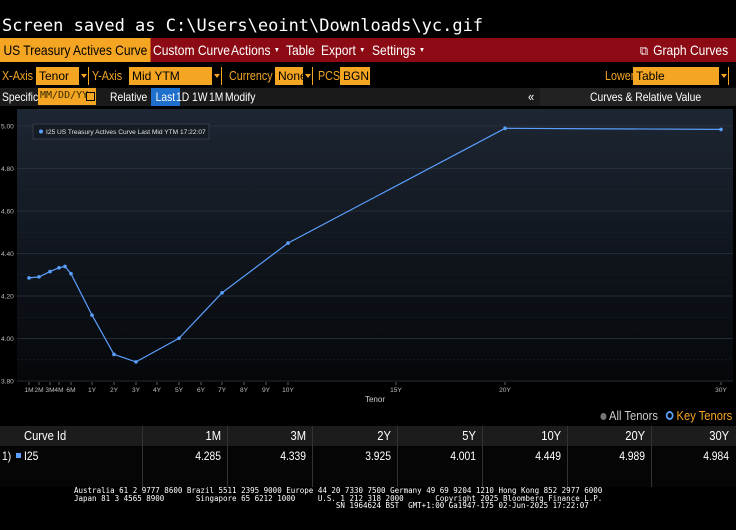 The height and width of the screenshot is (530, 736). What do you see at coordinates (632, 456) in the screenshot?
I see `cell-20y: 4.989` at bounding box center [632, 456].